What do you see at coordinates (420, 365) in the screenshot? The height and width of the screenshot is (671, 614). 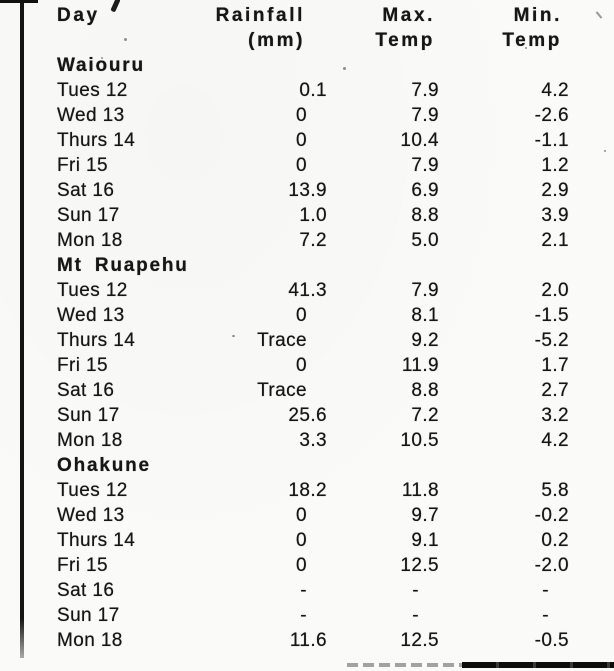 I see `max-temp-cell: 11.9` at bounding box center [420, 365].